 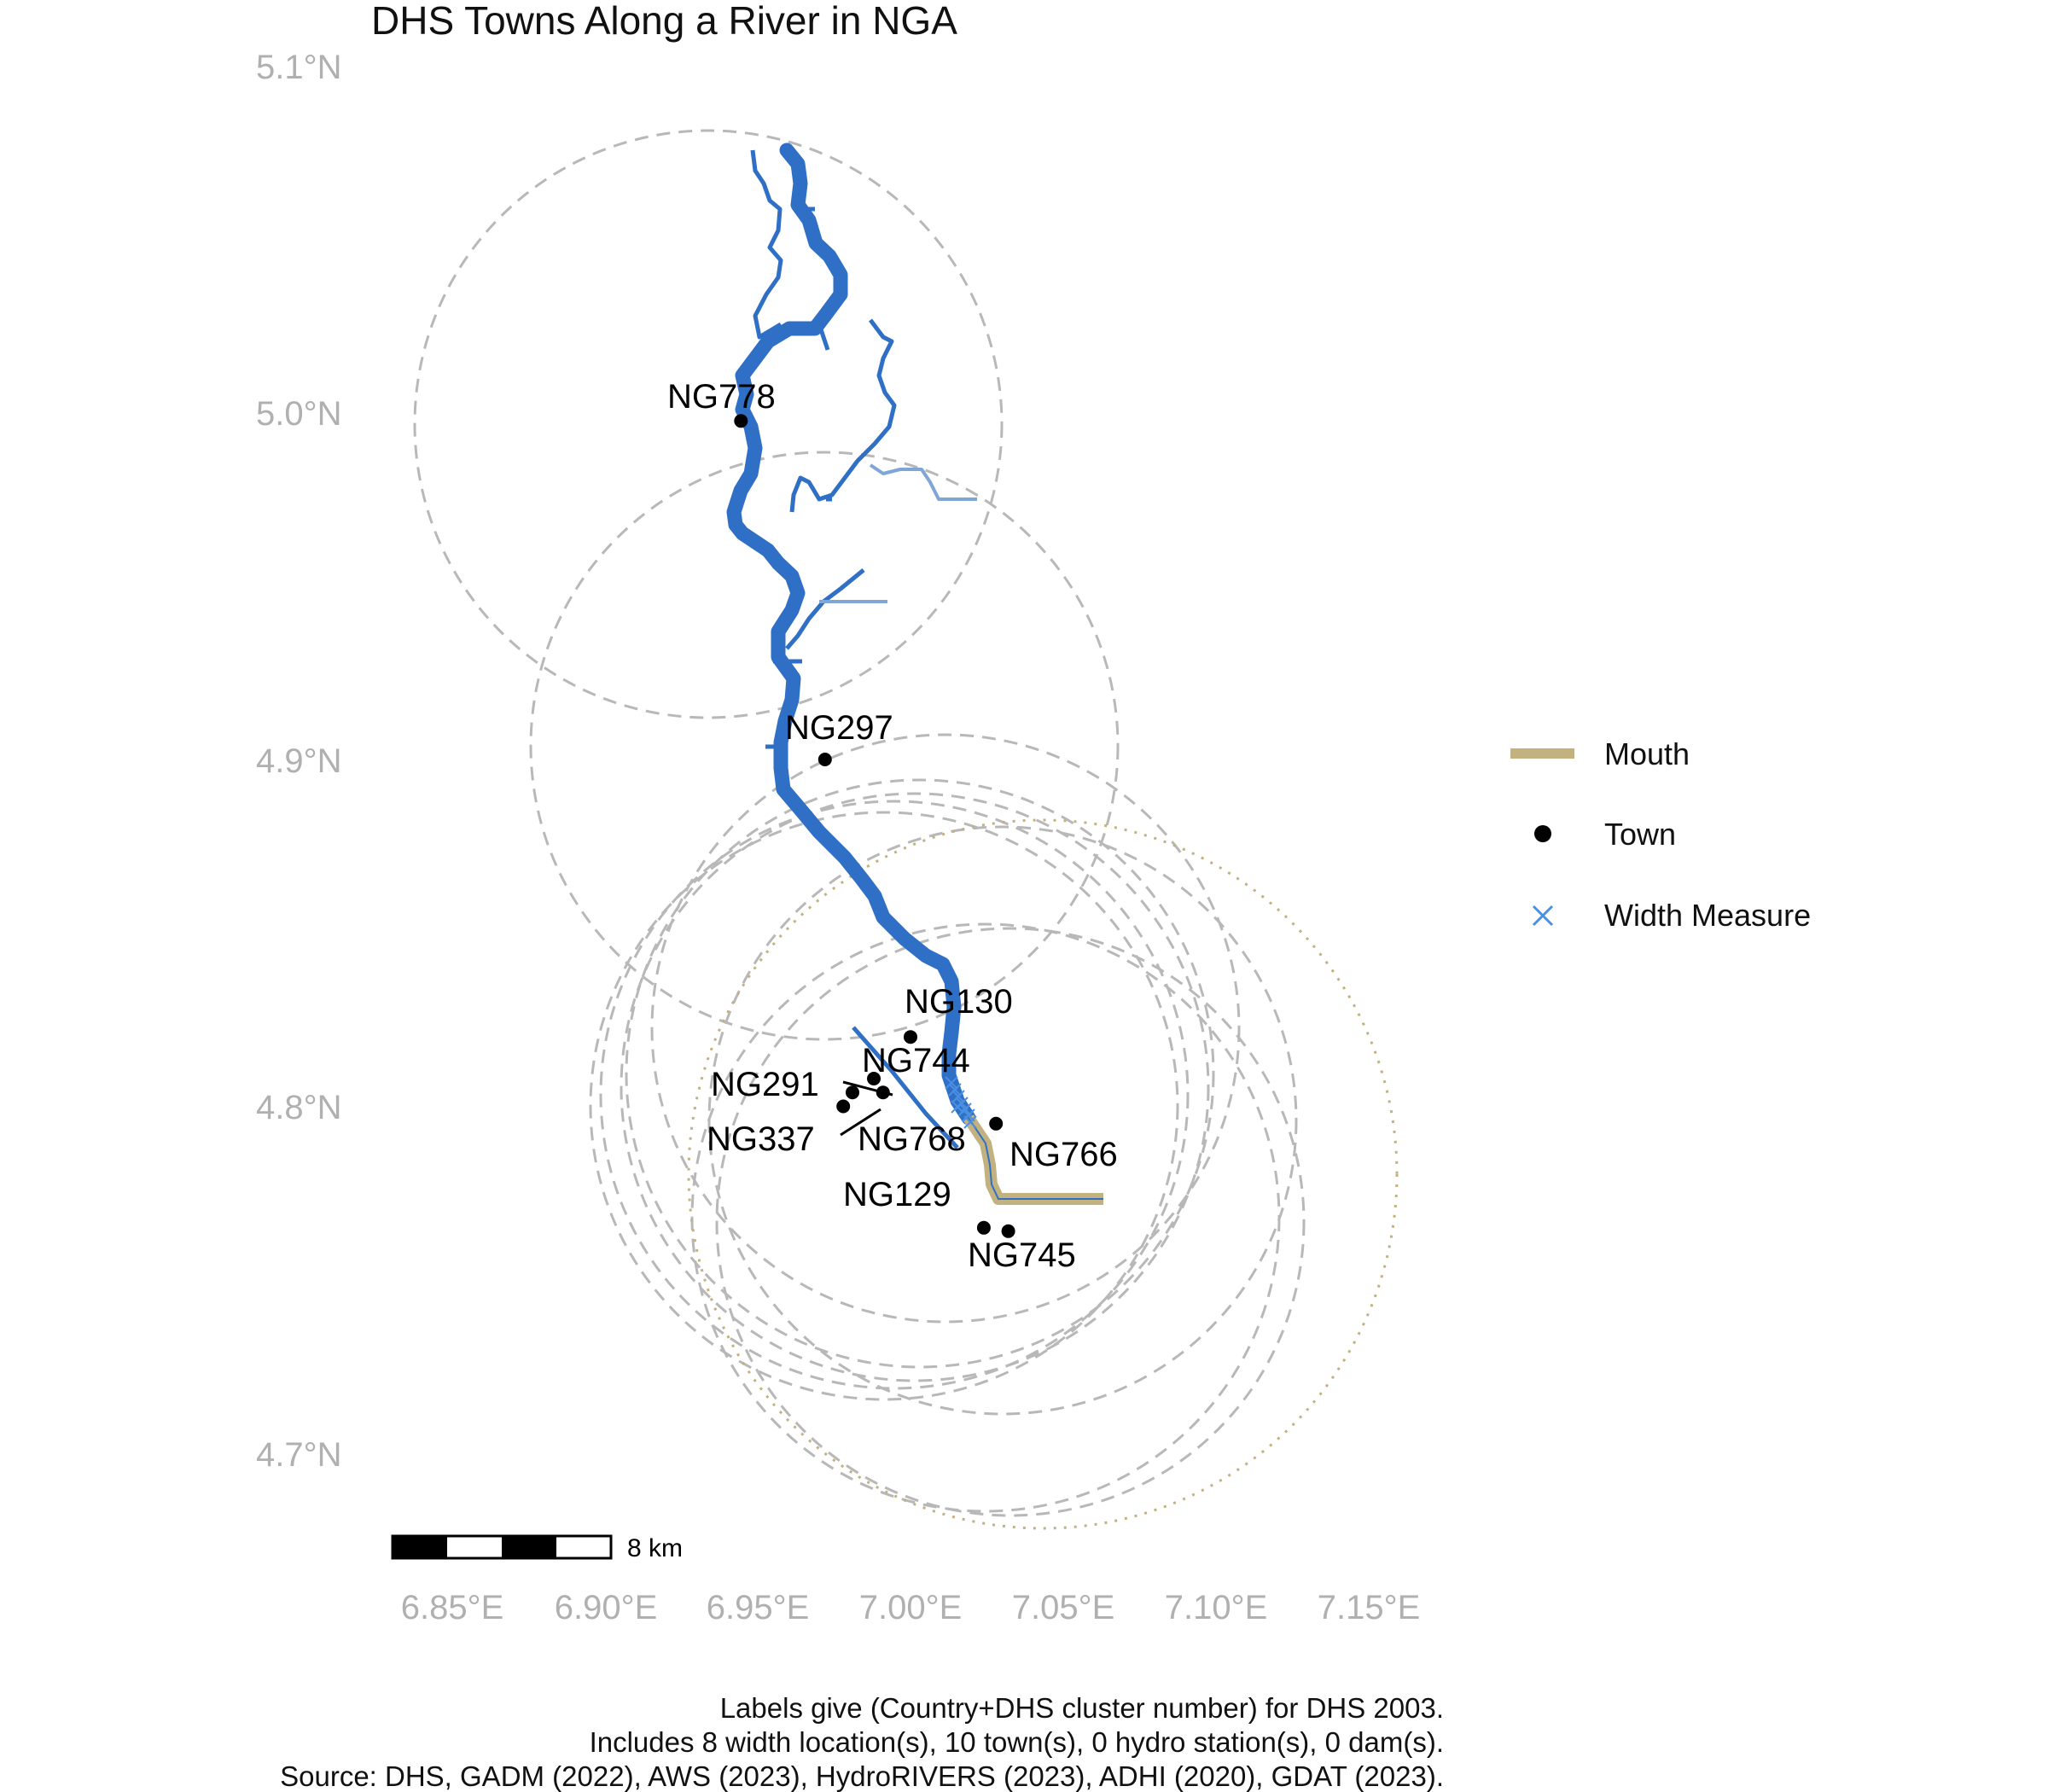 I want to click on town-label-ng337: NG337, so click(x=761, y=1139).